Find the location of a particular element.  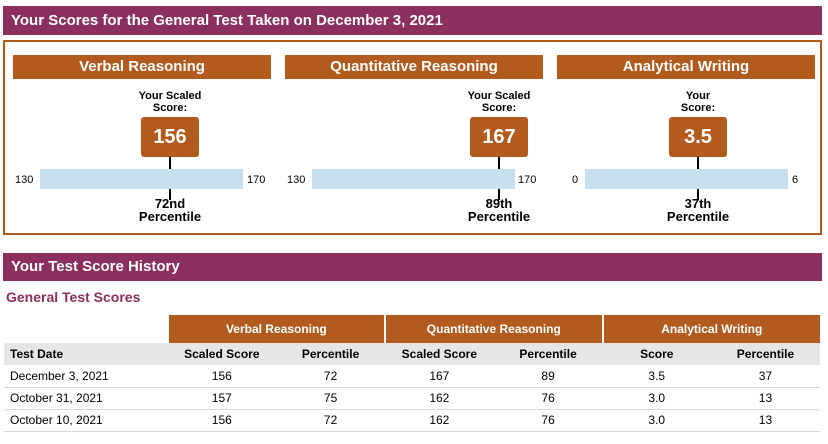

verbal-percentile: 72nd Percentile is located at coordinates (170, 210).